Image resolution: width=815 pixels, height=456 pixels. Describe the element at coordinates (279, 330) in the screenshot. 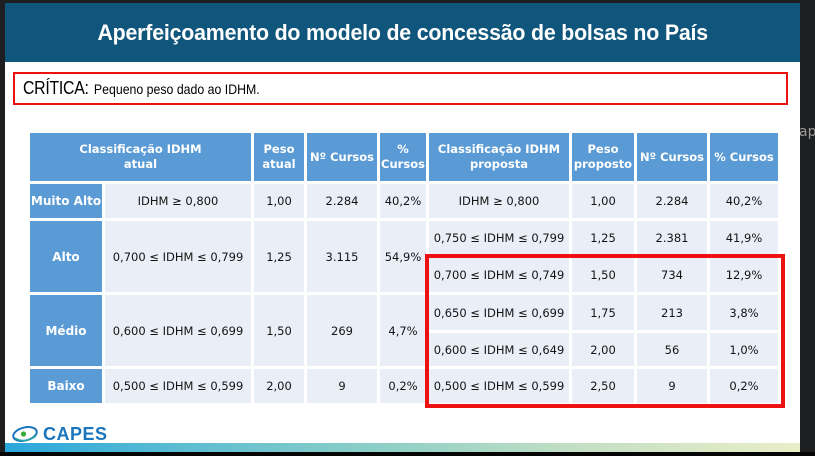

I see `atual-peso-cell: 1,50` at that location.